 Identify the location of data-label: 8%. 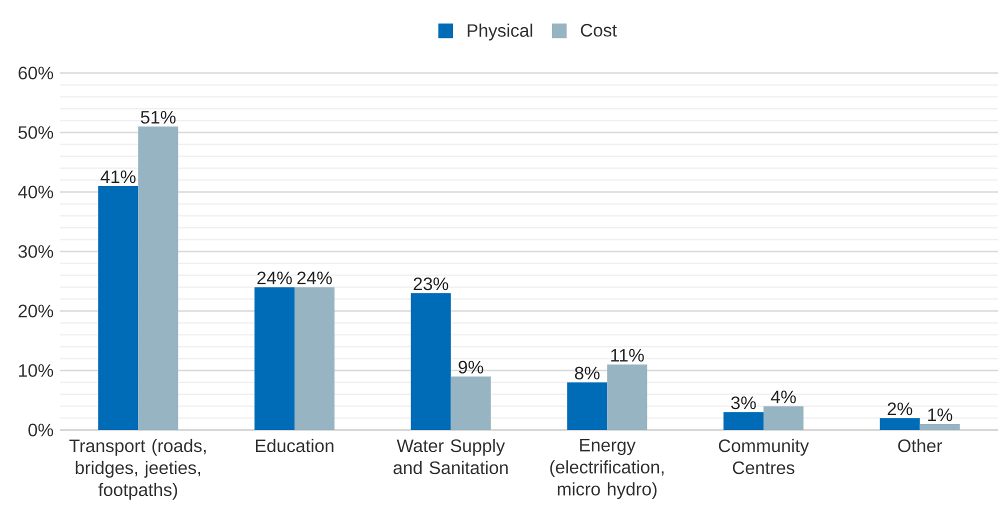
(587, 373).